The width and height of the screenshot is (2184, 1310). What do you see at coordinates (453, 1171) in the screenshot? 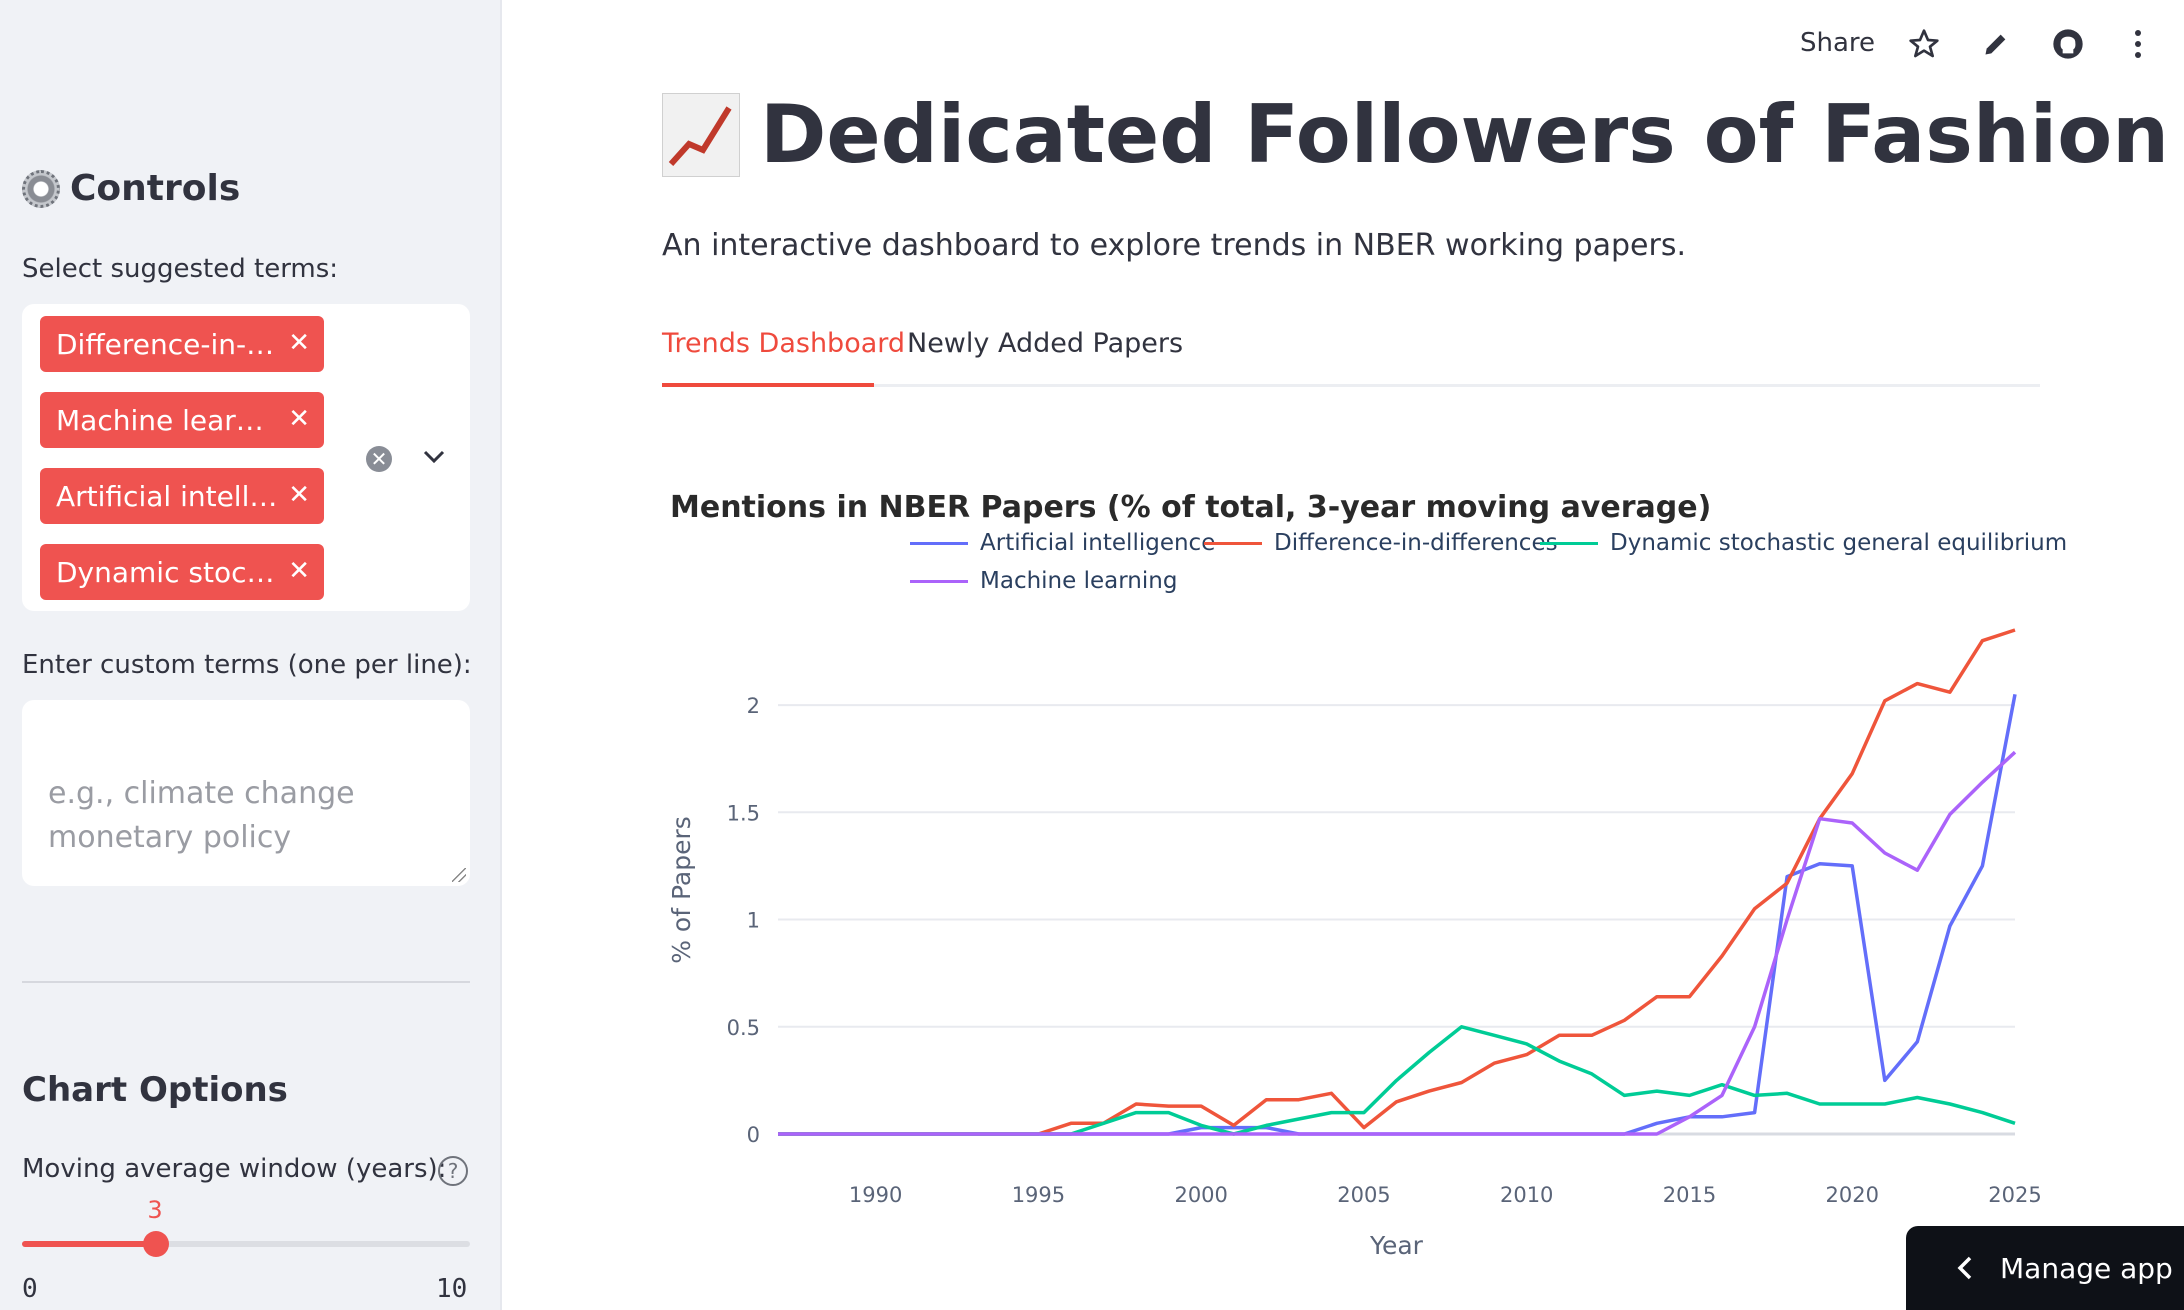
I see `help-icon: ?` at bounding box center [453, 1171].